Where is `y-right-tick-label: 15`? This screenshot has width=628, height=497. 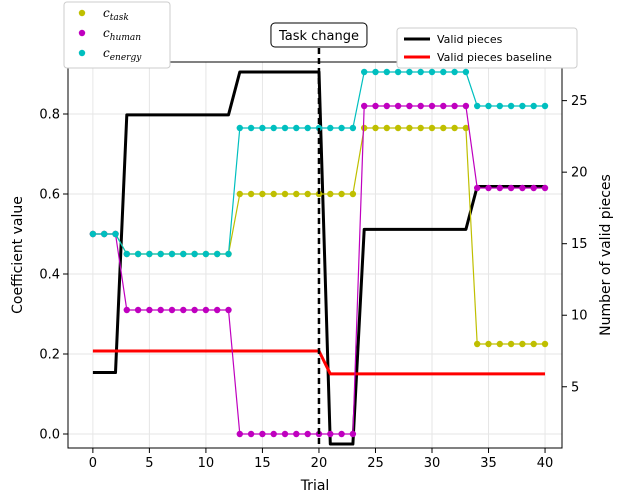
y-right-tick-label: 15 is located at coordinates (579, 244).